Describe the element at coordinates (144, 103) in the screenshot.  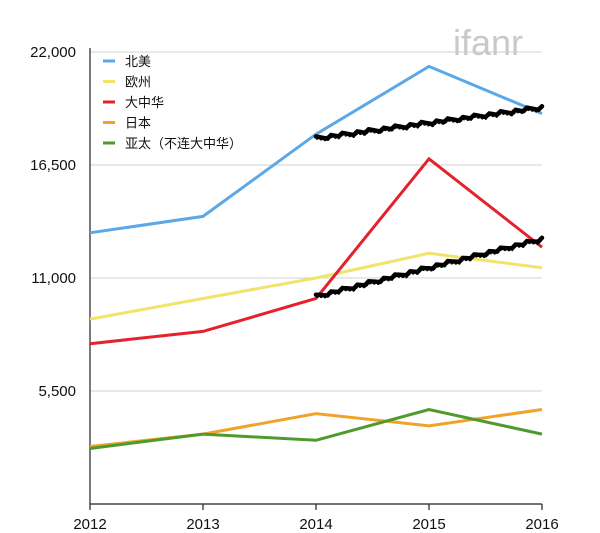
I see `legend-label: 大中华` at that location.